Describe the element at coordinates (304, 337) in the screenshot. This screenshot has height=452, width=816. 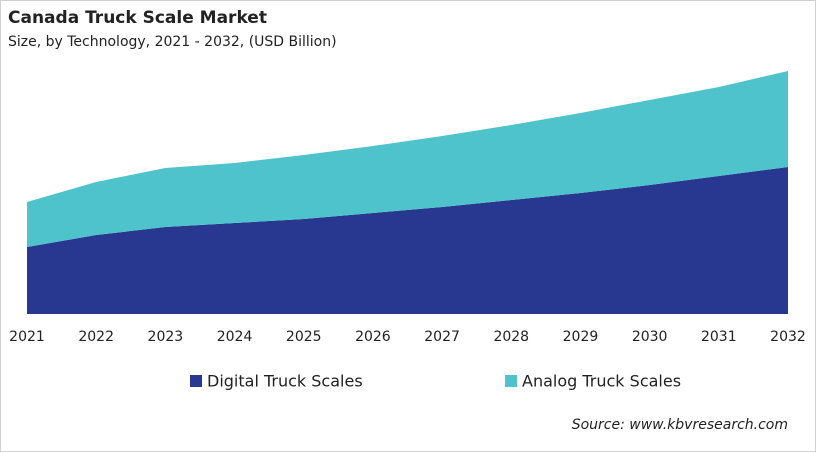
I see `x-tick-label: 2025` at that location.